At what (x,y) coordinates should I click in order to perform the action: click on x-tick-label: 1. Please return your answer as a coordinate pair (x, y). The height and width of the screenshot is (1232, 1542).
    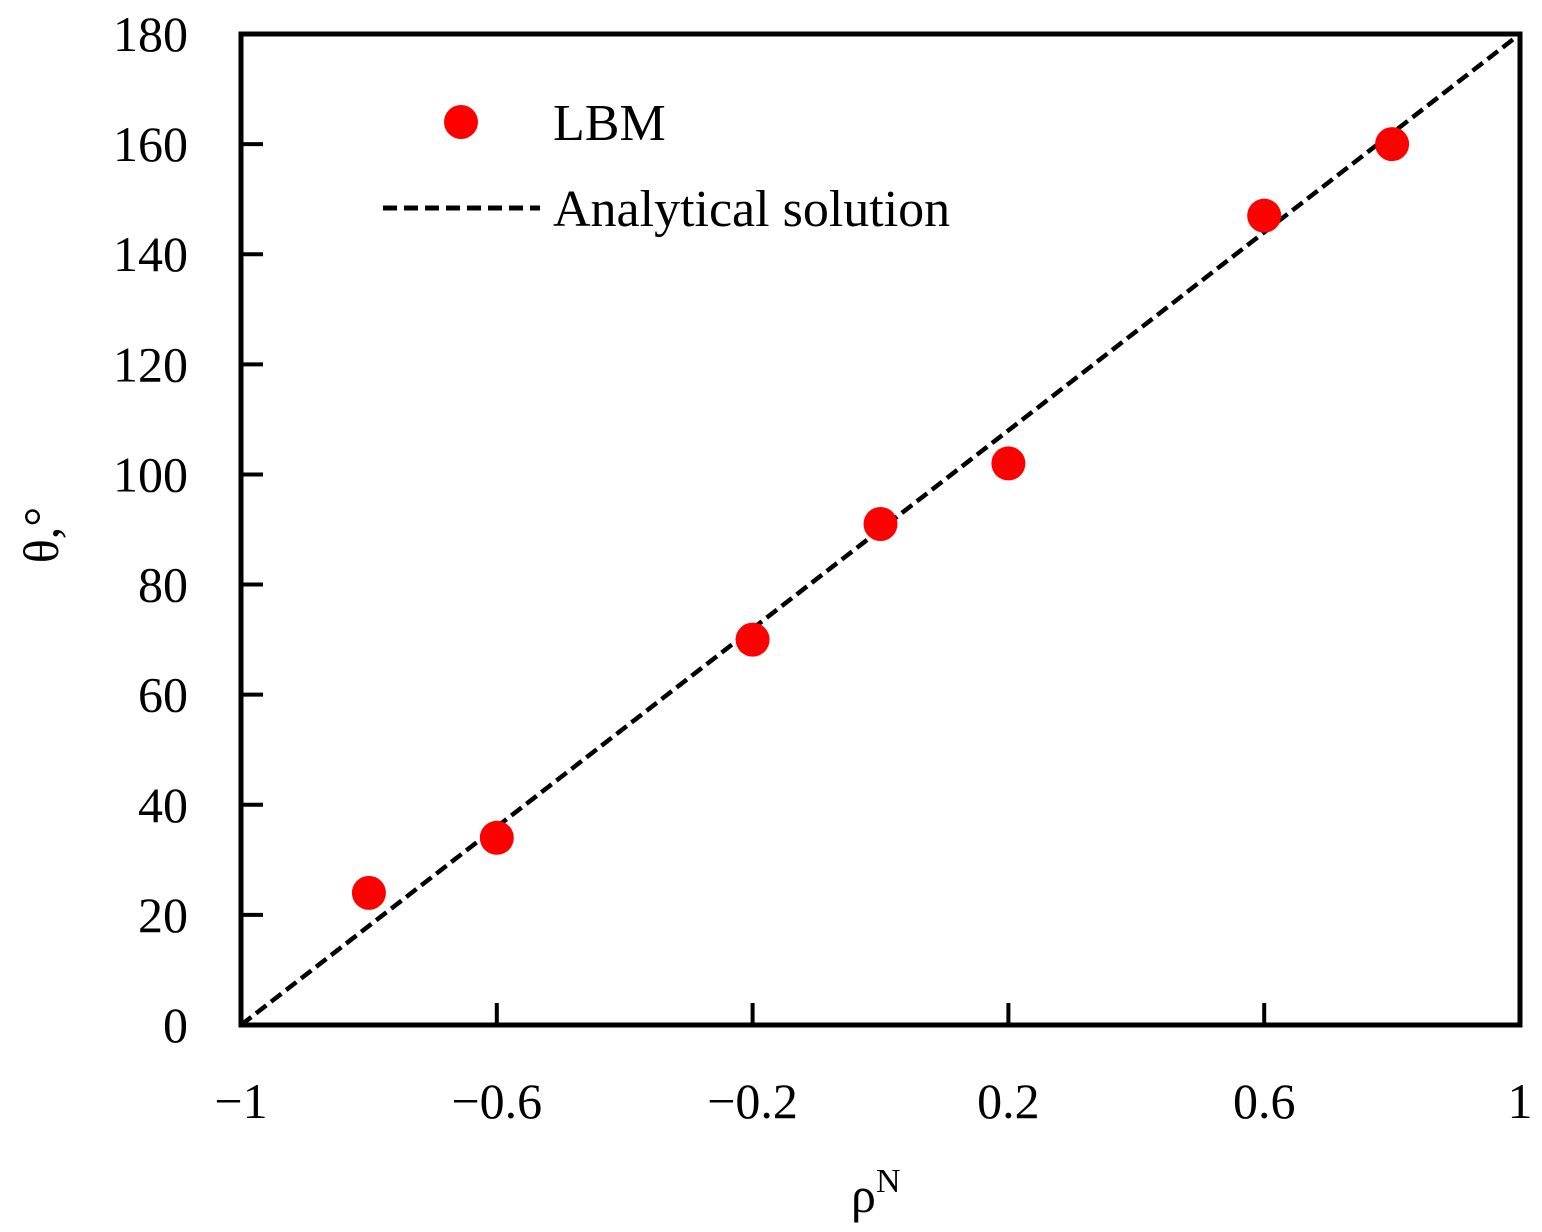
    Looking at the image, I should click on (1520, 1101).